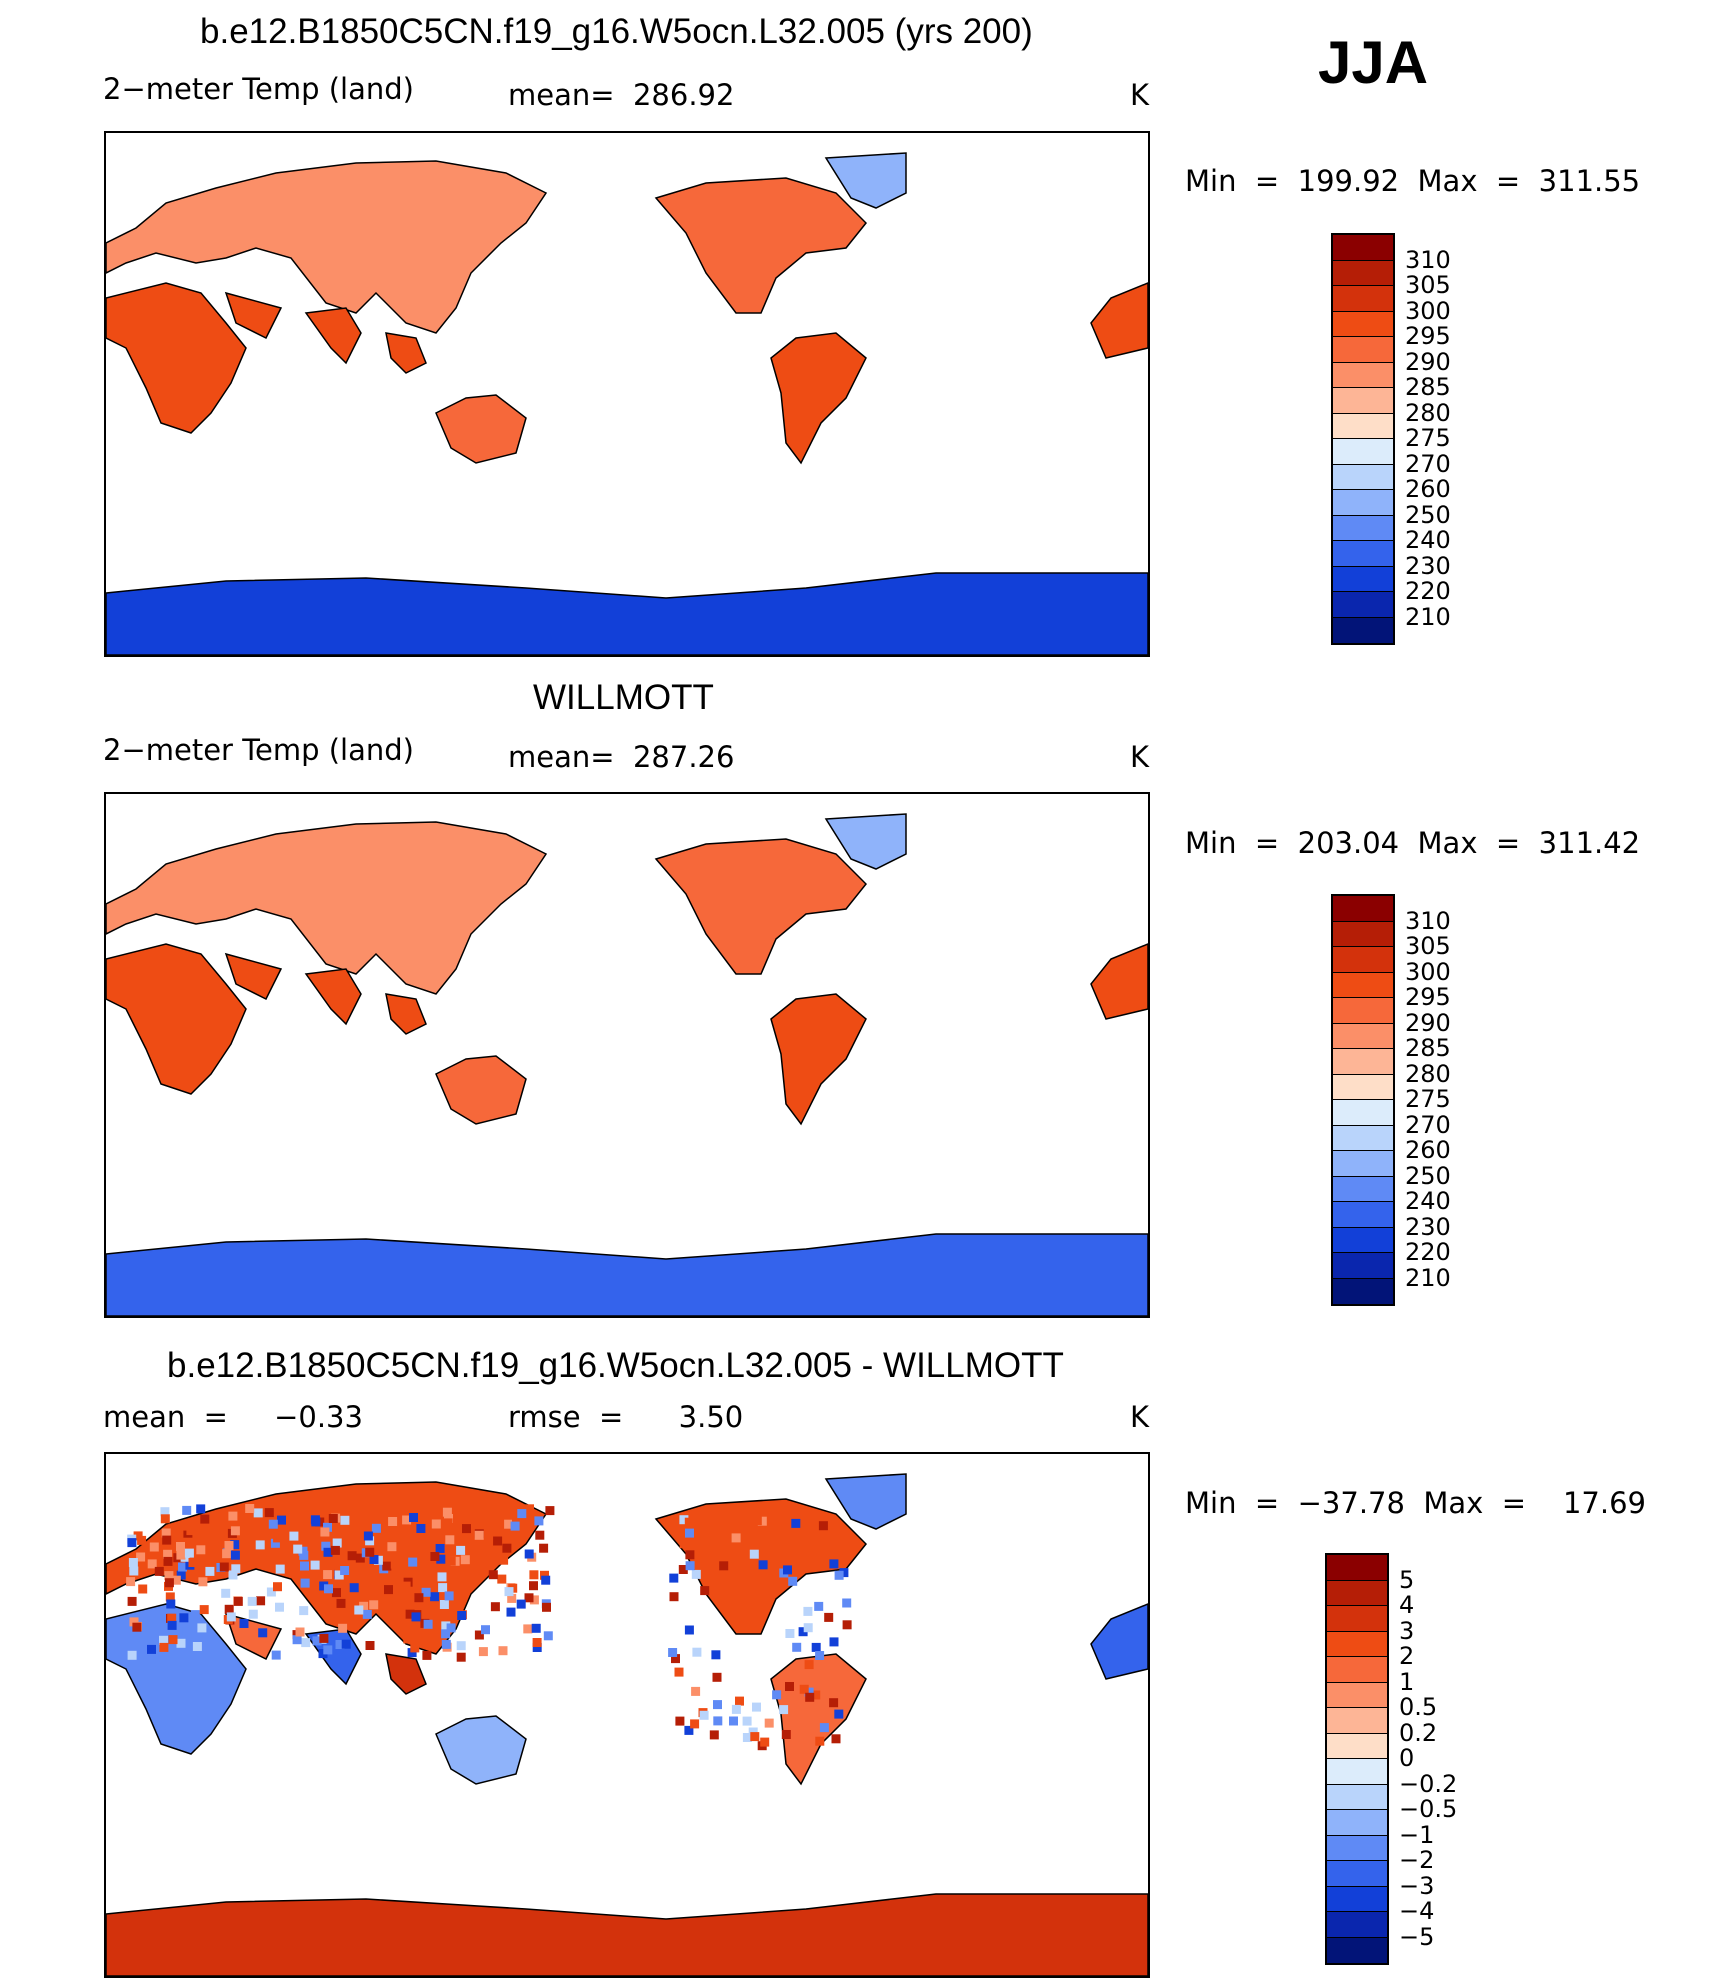 This screenshot has width=1710, height=1979. What do you see at coordinates (1373, 62) in the screenshot?
I see `season-label: JJA` at bounding box center [1373, 62].